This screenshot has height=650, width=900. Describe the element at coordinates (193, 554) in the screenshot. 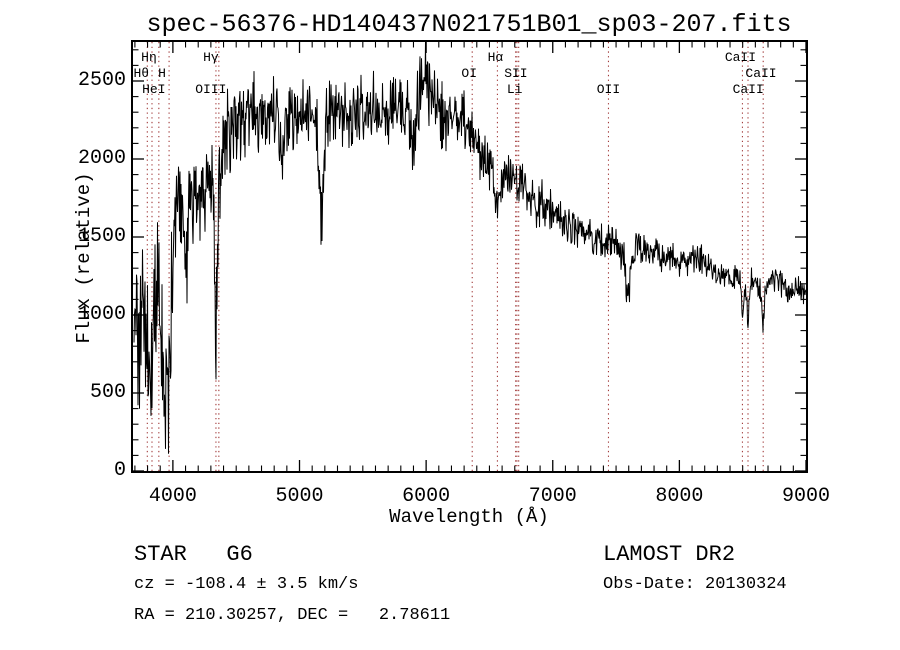

I see `object-class-label: STAR G6` at that location.